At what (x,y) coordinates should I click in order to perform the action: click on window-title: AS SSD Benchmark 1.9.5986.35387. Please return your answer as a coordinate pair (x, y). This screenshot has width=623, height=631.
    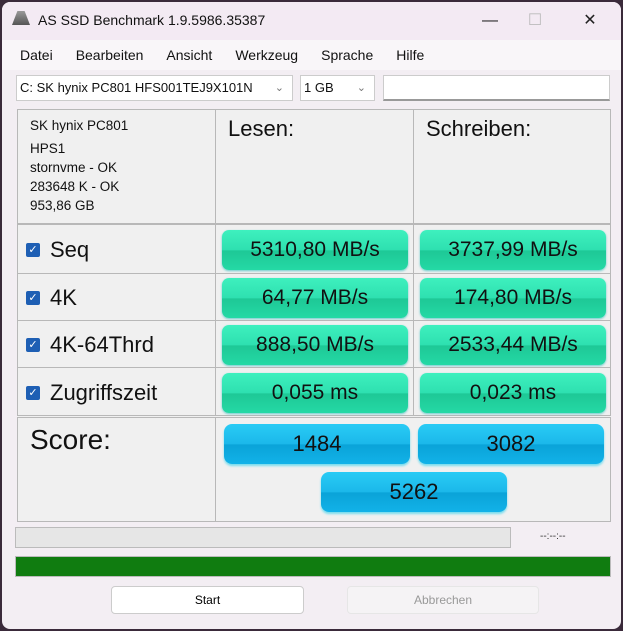
    Looking at the image, I should click on (152, 20).